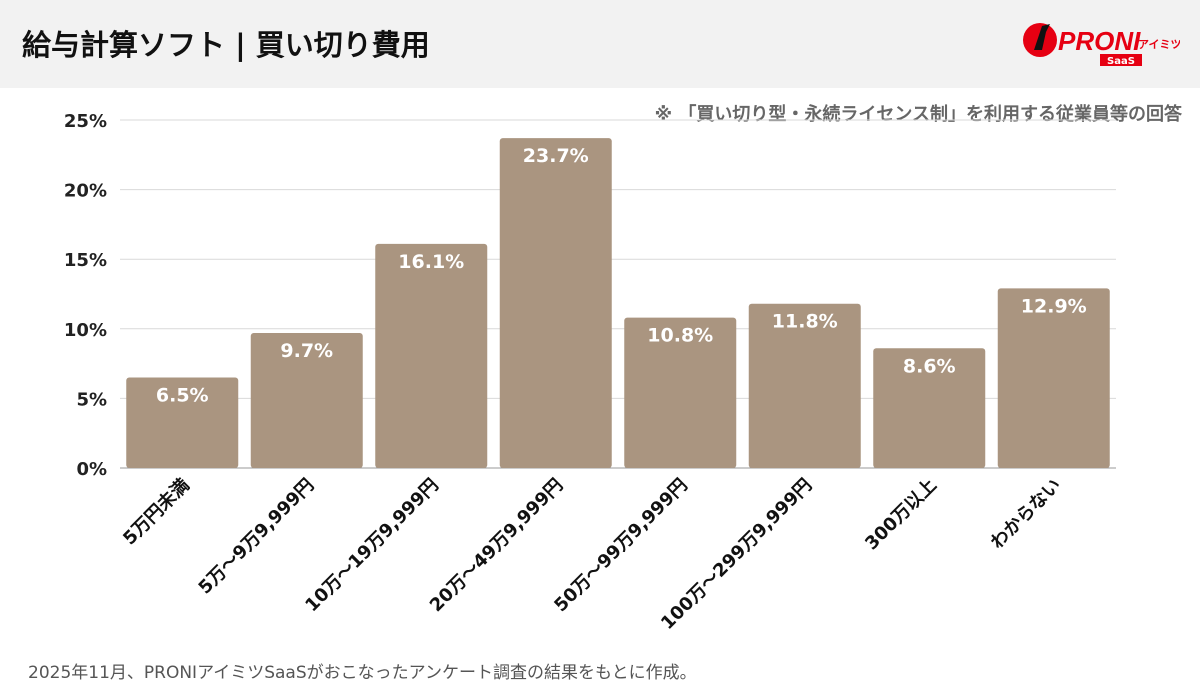  I want to click on page-title: 給与計算ソフト | 買い切り費用, so click(226, 45).